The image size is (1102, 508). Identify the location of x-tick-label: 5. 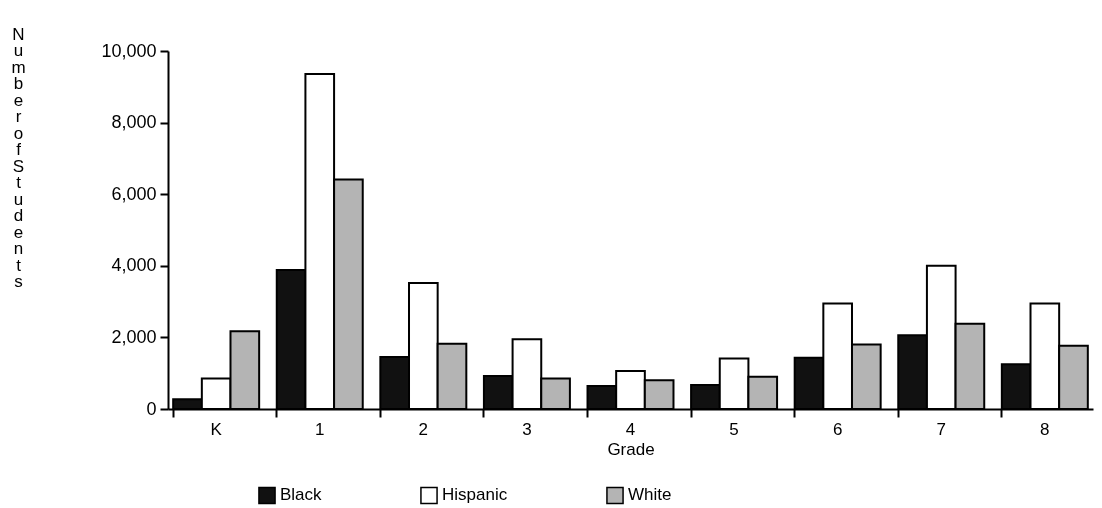
(734, 429).